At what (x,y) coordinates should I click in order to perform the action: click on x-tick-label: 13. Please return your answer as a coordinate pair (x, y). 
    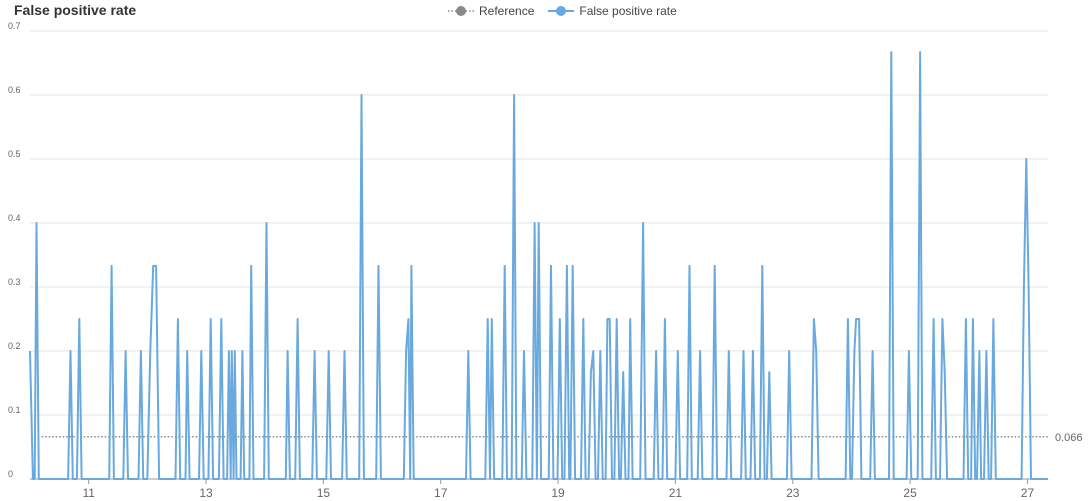
    Looking at the image, I should click on (206, 493).